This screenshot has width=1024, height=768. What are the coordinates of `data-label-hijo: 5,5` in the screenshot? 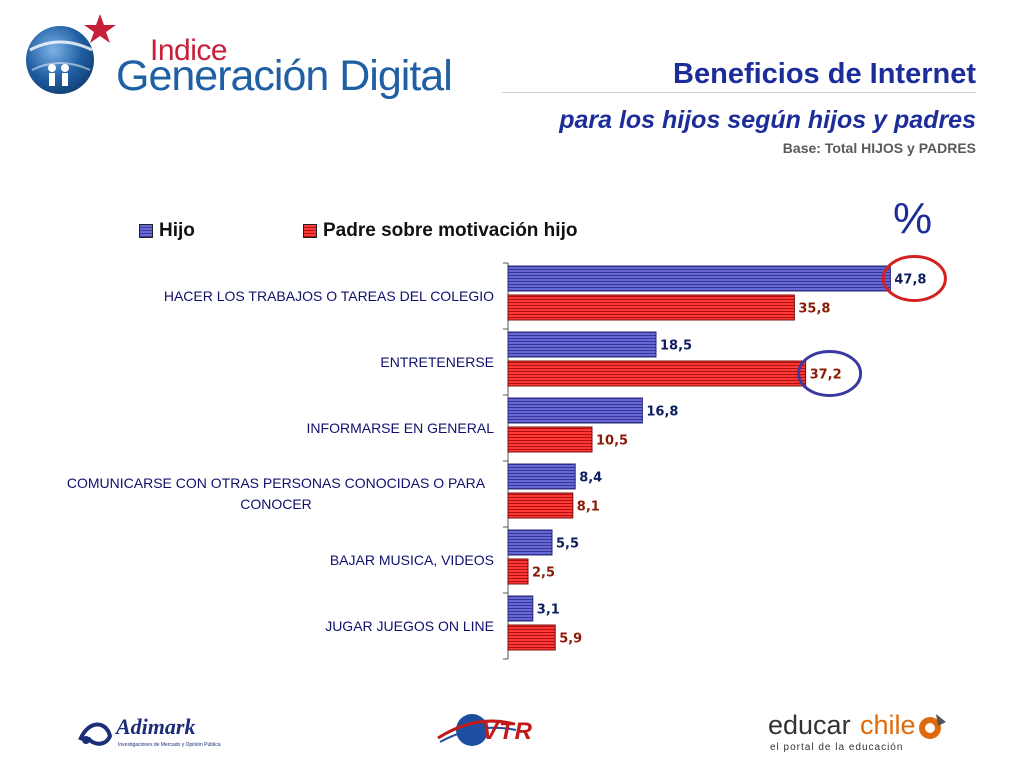 It's located at (567, 544).